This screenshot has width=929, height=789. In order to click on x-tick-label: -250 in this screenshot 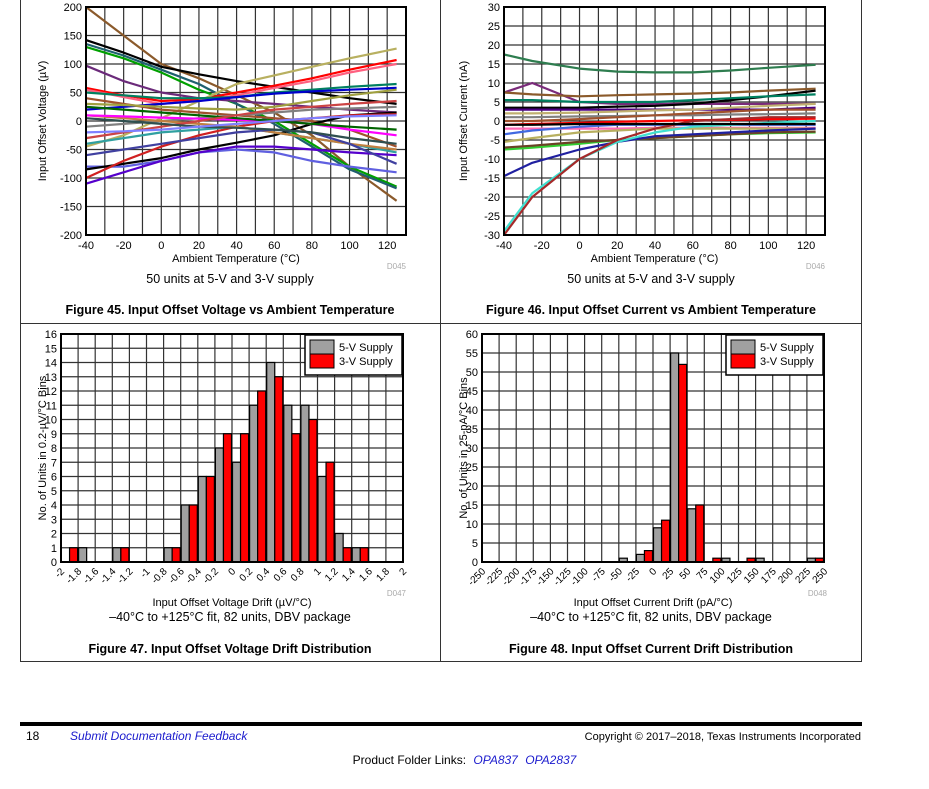, I will do `click(477, 577)`.